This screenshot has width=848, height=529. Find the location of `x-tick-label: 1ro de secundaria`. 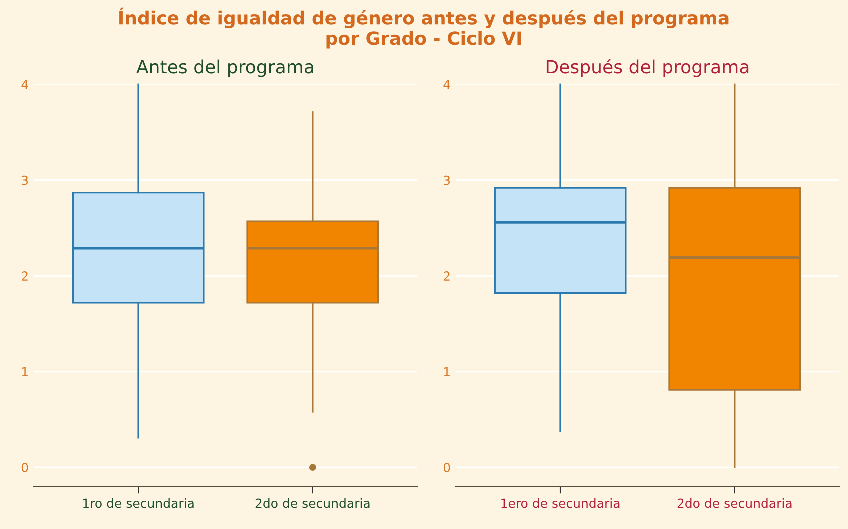

x-tick-label: 1ro de secundaria is located at coordinates (139, 503).